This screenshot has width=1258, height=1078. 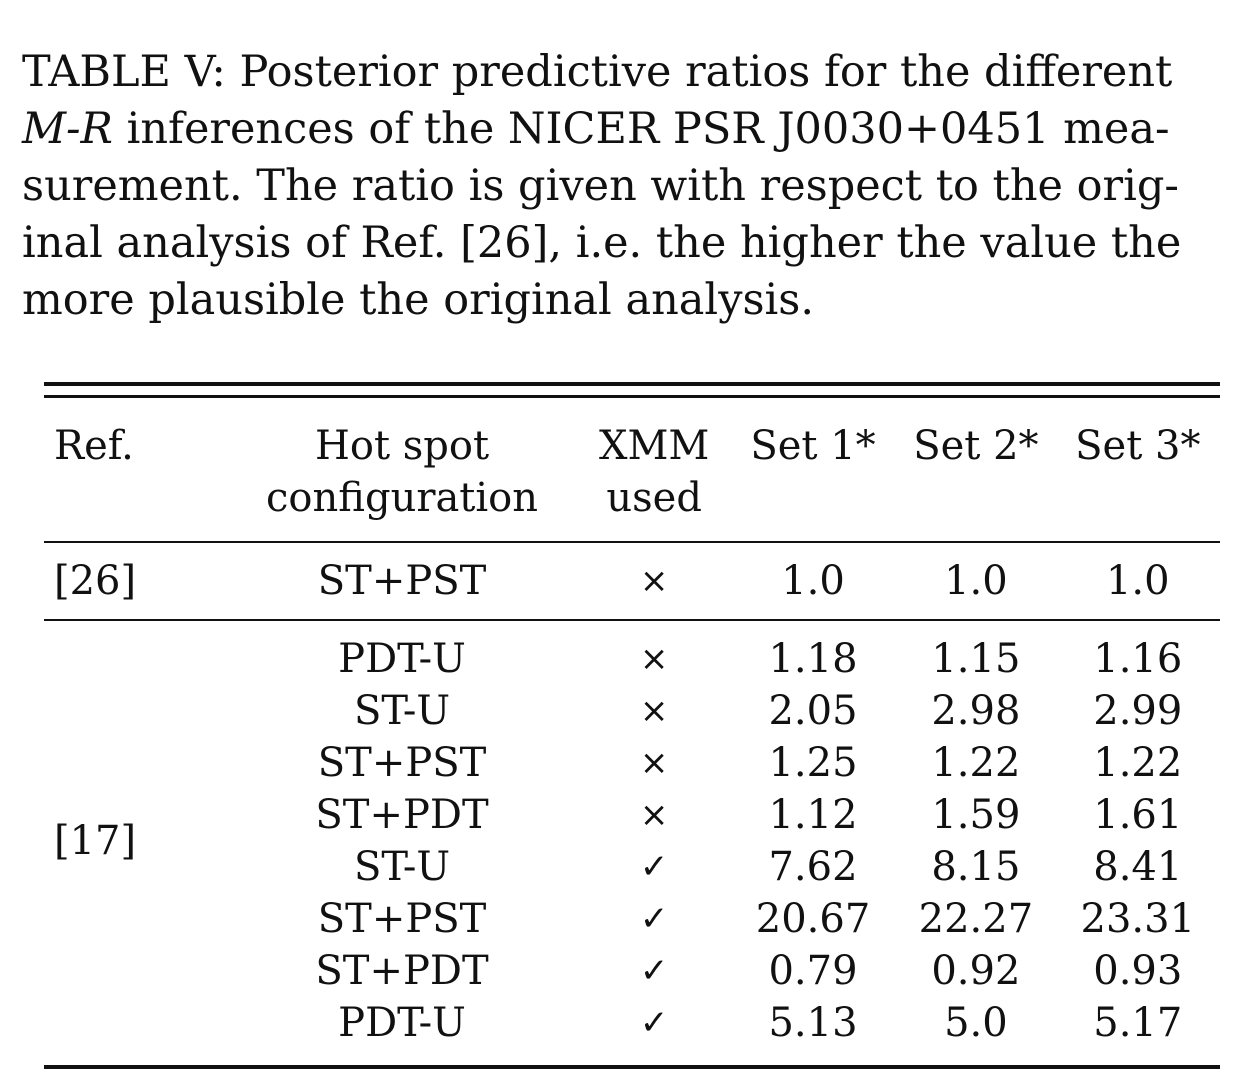 I want to click on set1-cell: 1.0, so click(x=813, y=581).